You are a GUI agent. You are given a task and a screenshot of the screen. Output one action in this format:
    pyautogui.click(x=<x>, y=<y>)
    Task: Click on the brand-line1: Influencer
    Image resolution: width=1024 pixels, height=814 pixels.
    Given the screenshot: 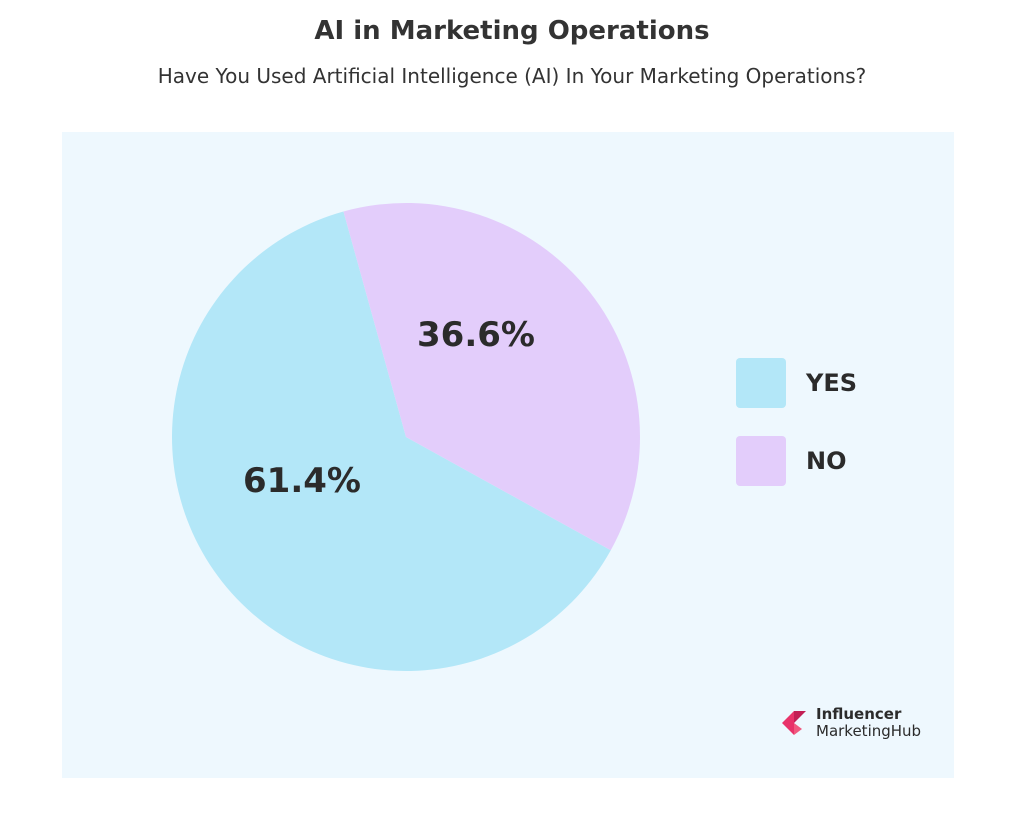 What is the action you would take?
    pyautogui.click(x=859, y=714)
    